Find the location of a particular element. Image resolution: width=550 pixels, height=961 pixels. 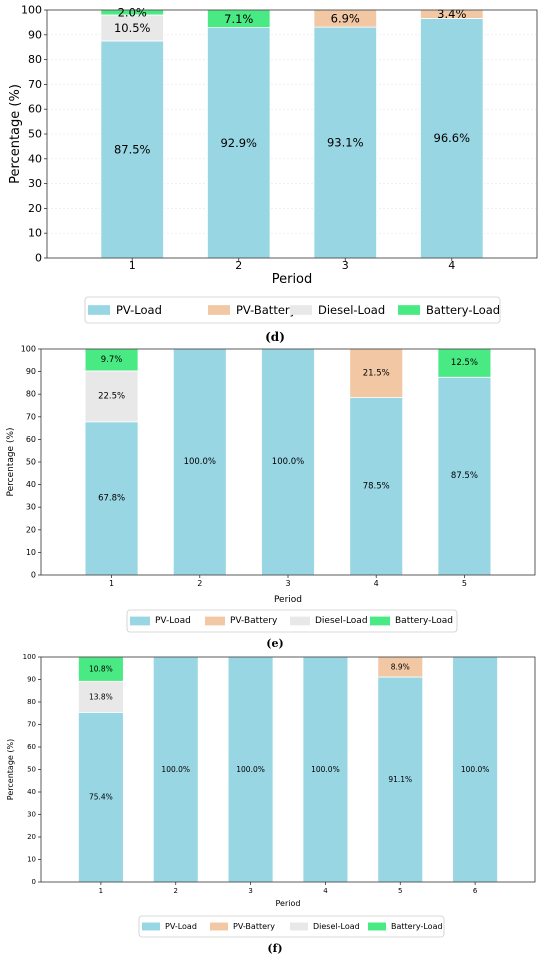

data-label: 8.9% is located at coordinates (400, 667).